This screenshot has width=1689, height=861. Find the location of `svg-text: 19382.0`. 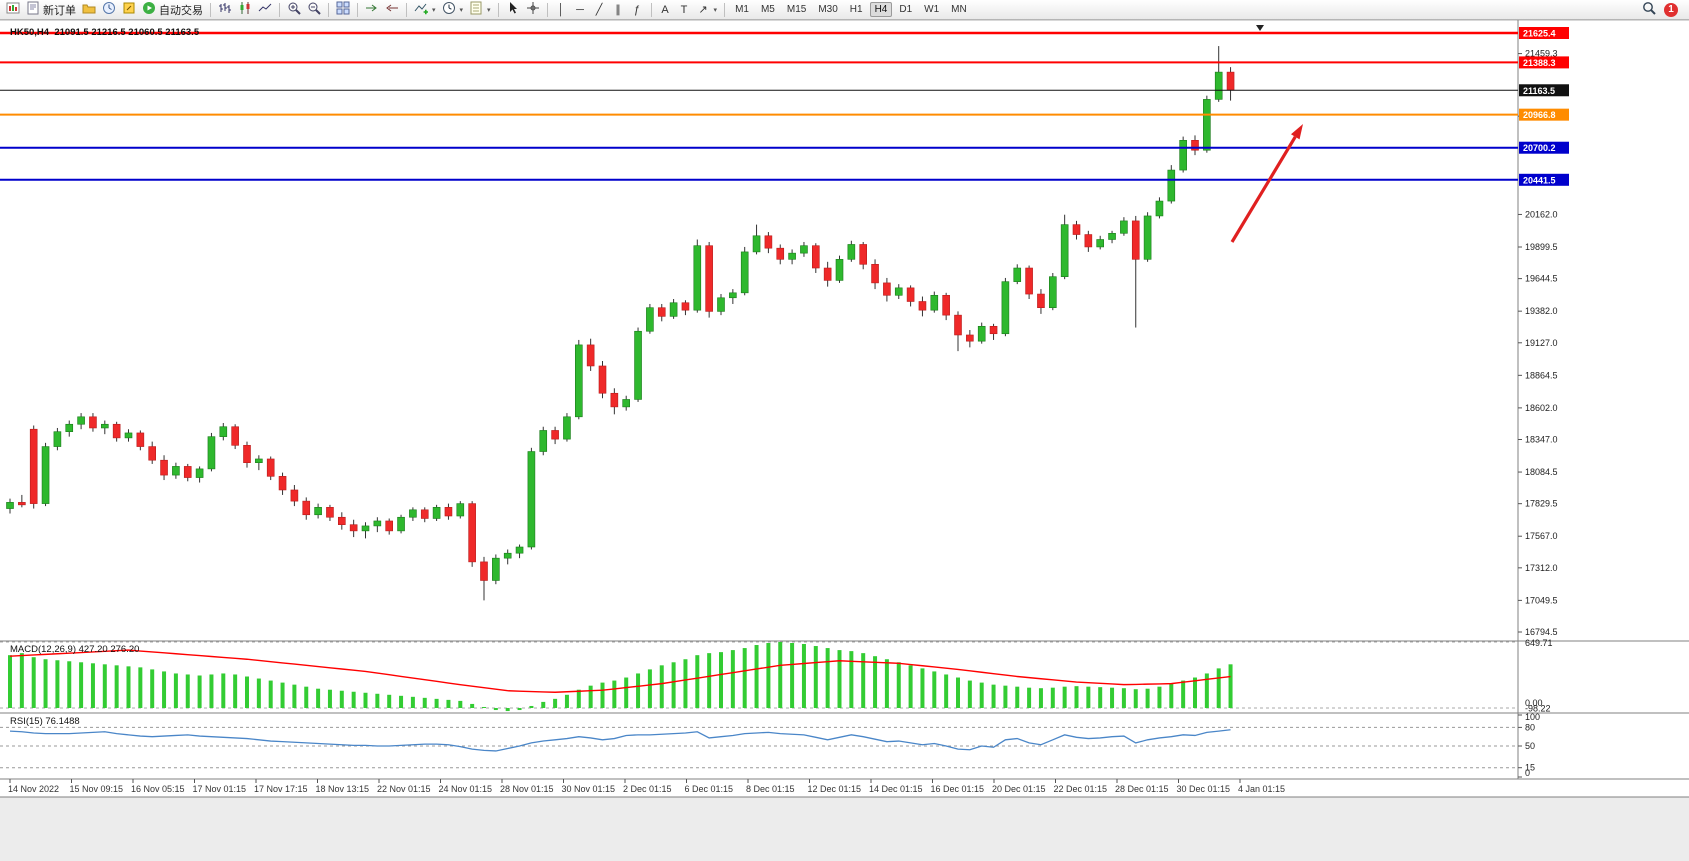

svg-text: 19382.0 is located at coordinates (1541, 311).